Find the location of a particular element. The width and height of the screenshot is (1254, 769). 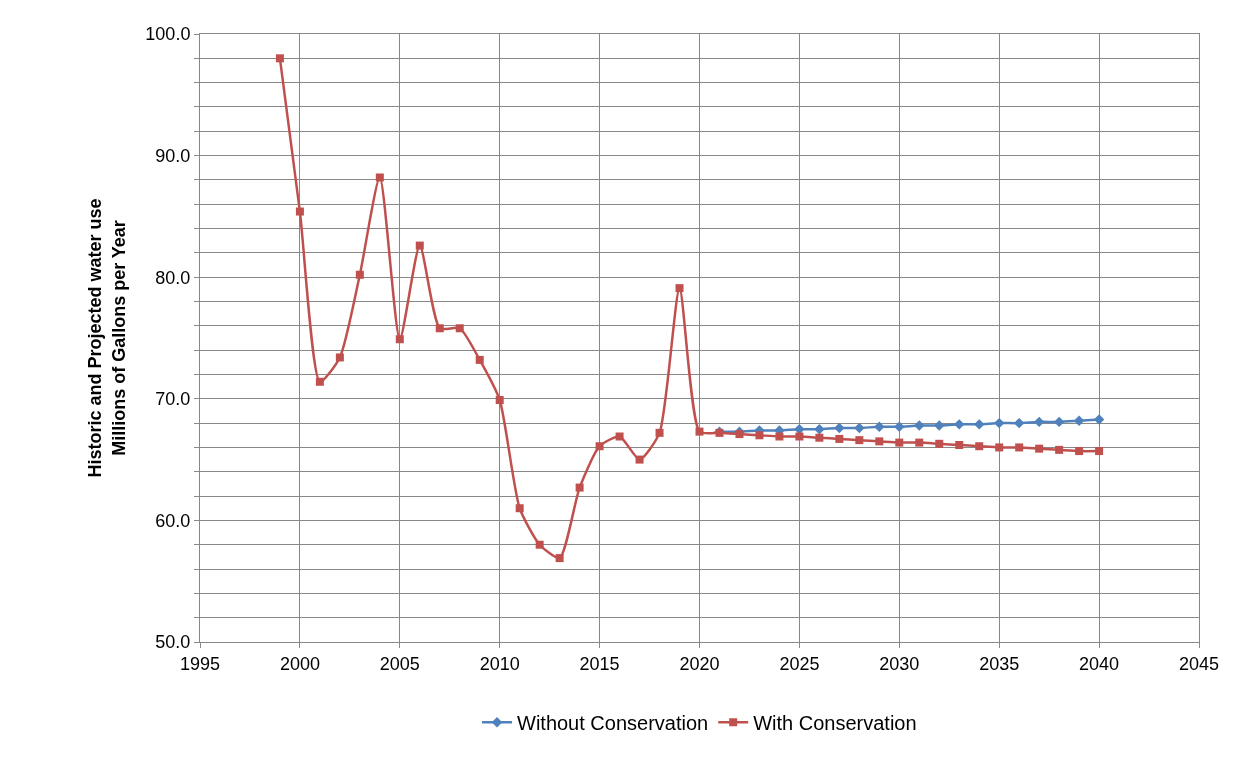

x-tick-label: 2000 is located at coordinates (299, 663).